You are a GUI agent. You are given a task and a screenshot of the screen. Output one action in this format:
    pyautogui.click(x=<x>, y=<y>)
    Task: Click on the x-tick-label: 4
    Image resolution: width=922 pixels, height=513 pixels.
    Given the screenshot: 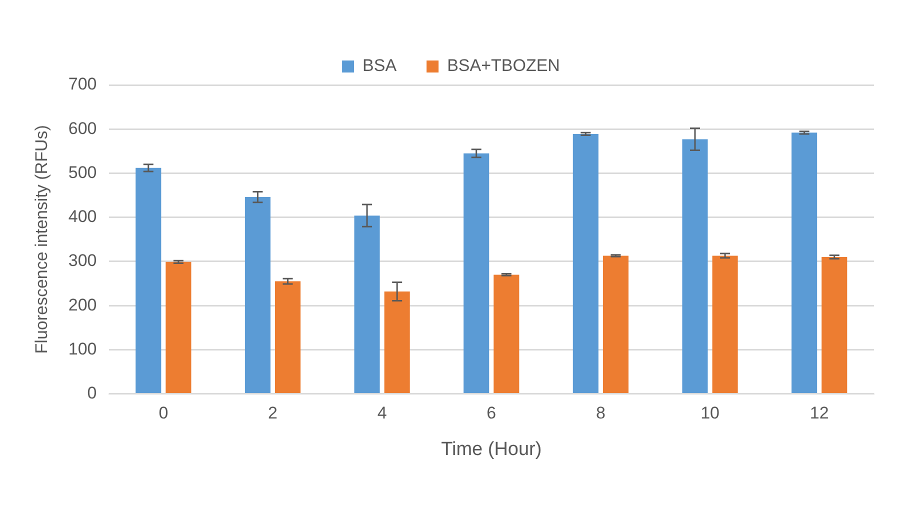 What is the action you would take?
    pyautogui.click(x=382, y=413)
    